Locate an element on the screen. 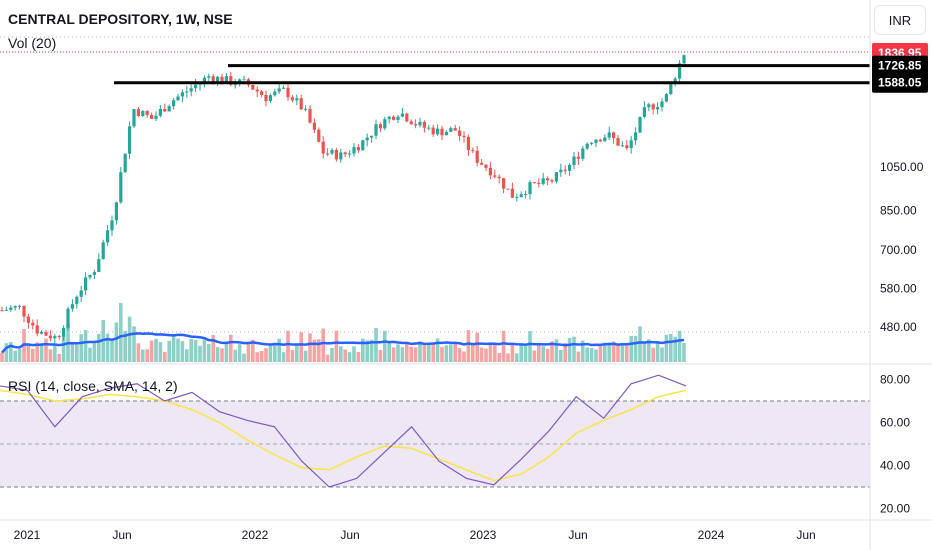  currency-button: INR is located at coordinates (900, 20).